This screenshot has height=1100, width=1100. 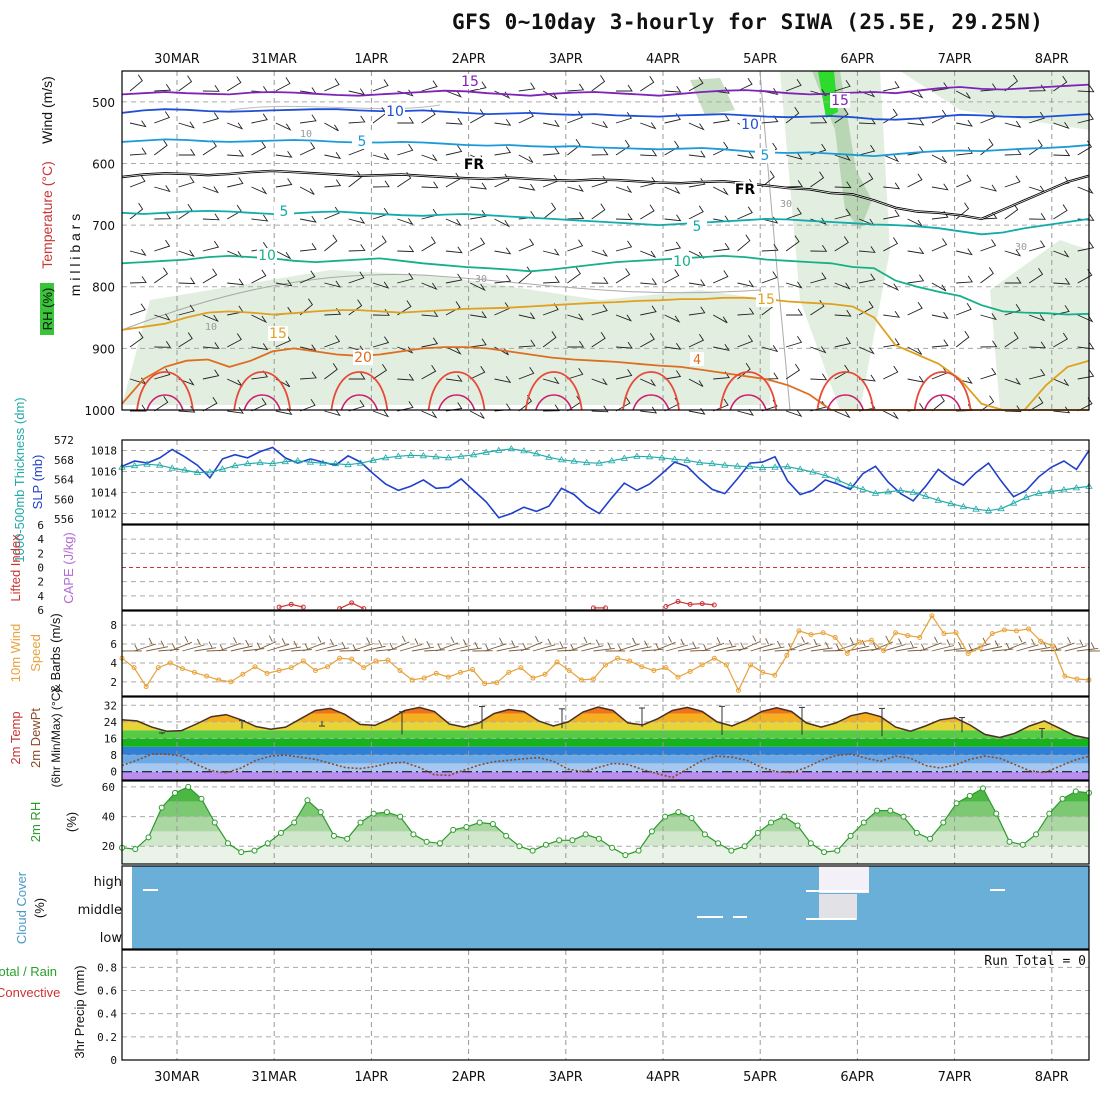 What do you see at coordinates (278, 333) in the screenshot?
I see `isotherm-label-bg` at bounding box center [278, 333].